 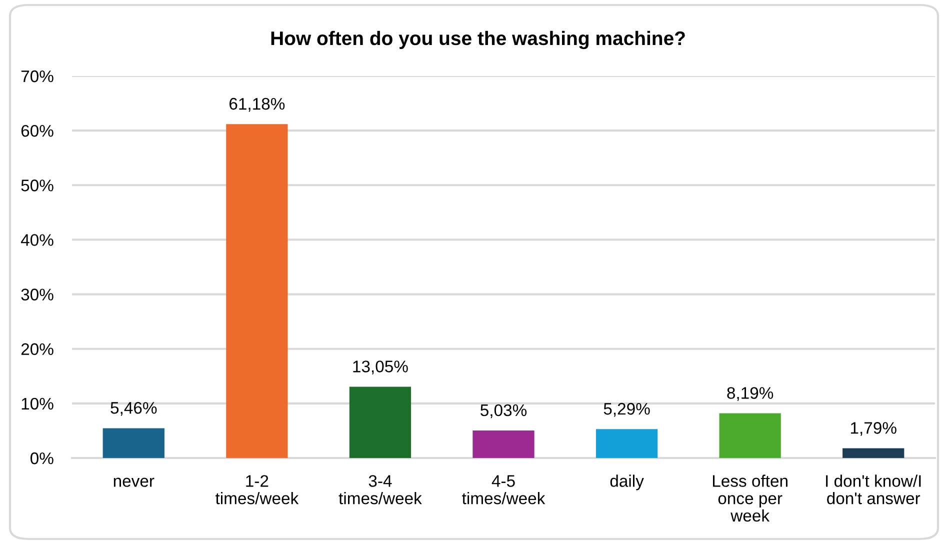 What do you see at coordinates (873, 489) in the screenshot?
I see `x-tick-label: I don't know/I don't answer` at bounding box center [873, 489].